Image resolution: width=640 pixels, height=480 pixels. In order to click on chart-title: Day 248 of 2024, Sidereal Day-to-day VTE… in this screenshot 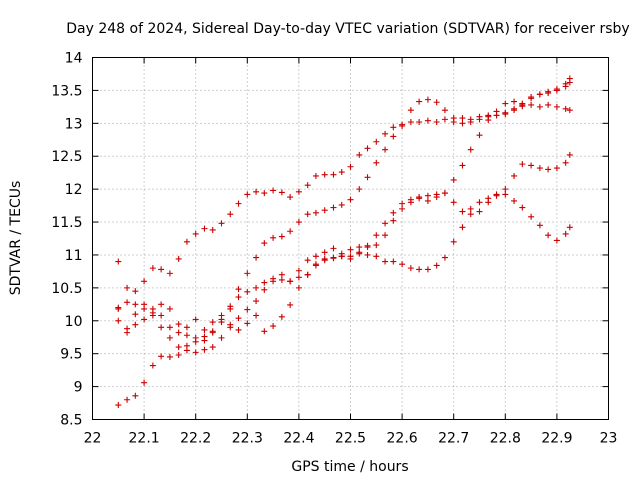, I will do `click(347, 29)`.